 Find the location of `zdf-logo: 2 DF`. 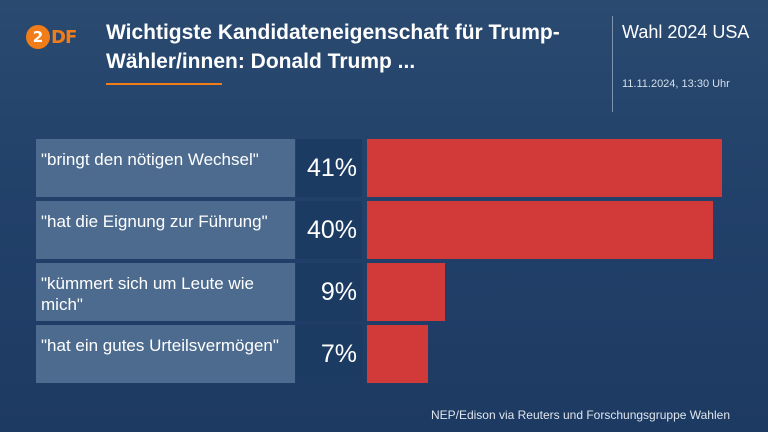

zdf-logo: 2 DF is located at coordinates (56, 37).